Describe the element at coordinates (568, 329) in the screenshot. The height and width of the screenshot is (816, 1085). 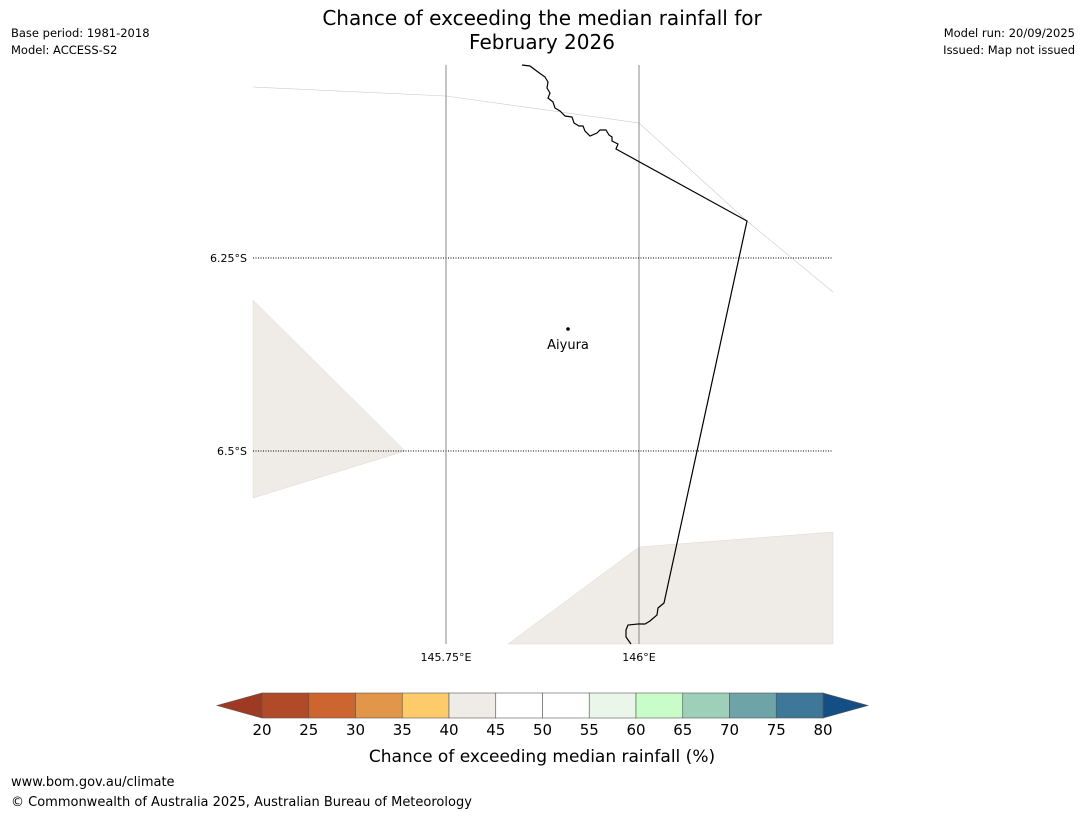
I see `aiyura-marker` at that location.